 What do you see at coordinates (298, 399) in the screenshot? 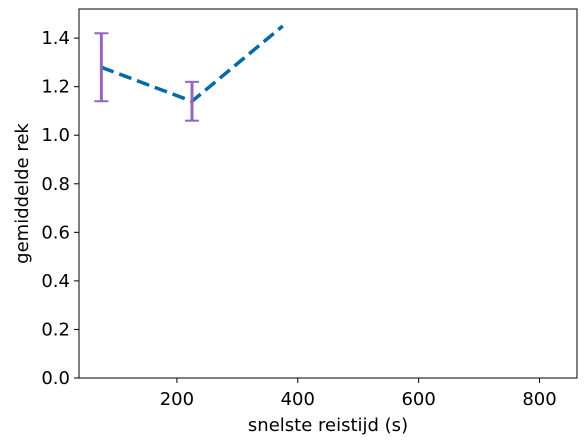
I see `x-tick-label: 400` at bounding box center [298, 399].